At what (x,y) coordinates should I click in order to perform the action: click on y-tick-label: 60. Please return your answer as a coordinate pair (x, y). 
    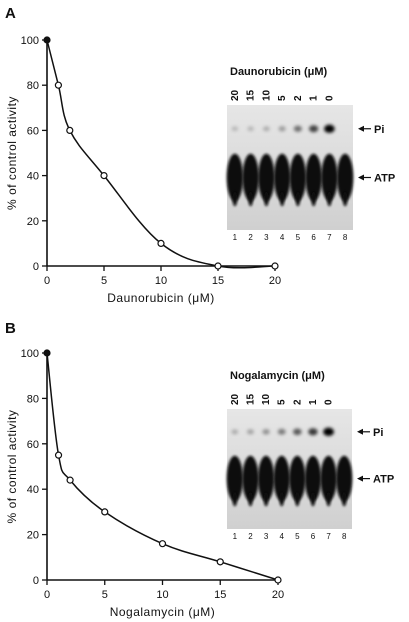
    Looking at the image, I should click on (33, 445).